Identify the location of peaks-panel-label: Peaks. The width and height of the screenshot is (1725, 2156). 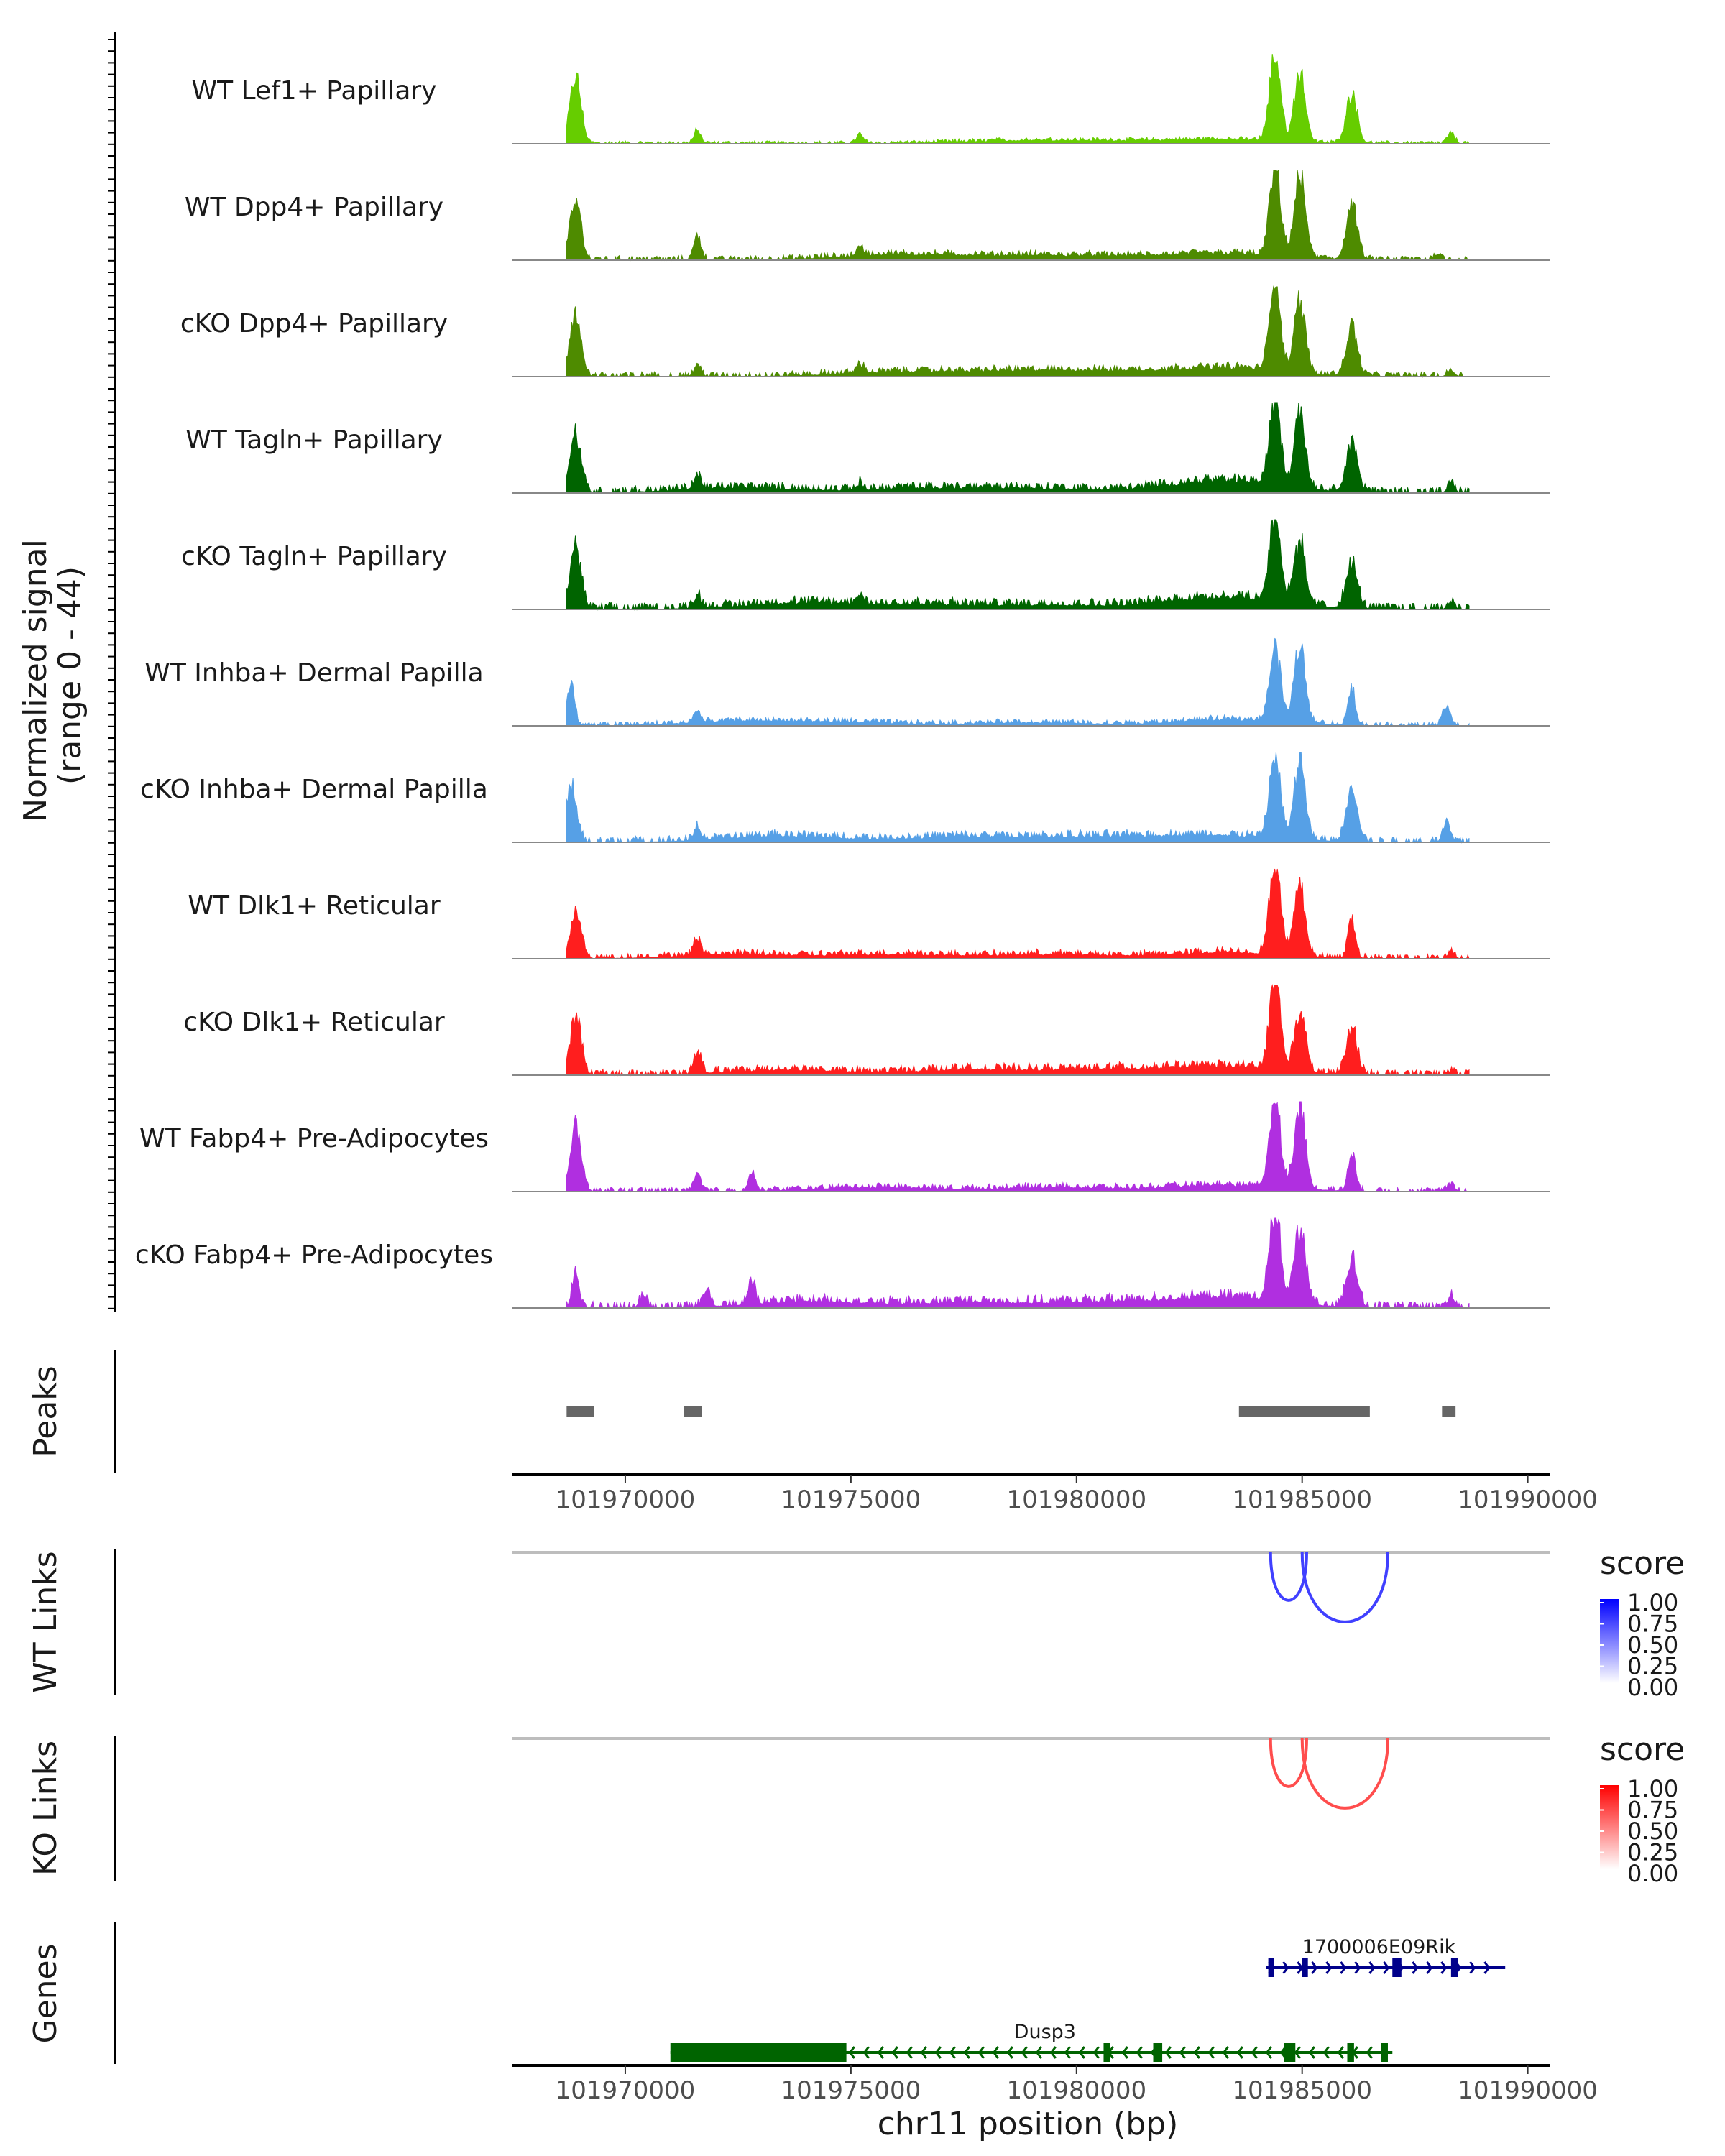
(45, 1411).